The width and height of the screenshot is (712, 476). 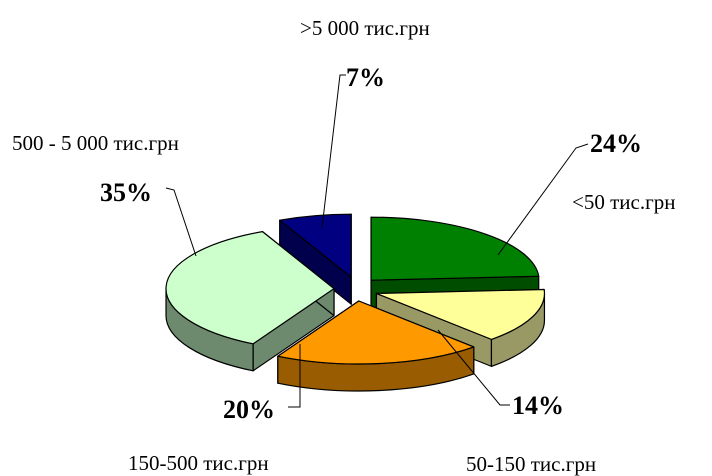 What do you see at coordinates (365, 77) in the screenshot?
I see `value-label-4: 7%` at bounding box center [365, 77].